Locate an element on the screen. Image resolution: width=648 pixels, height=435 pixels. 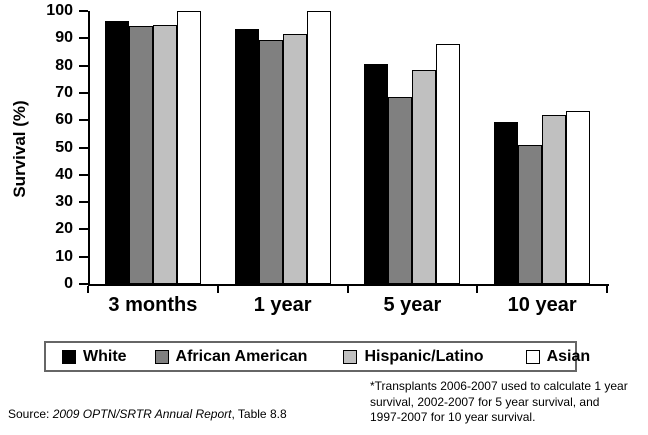
y-tick-label: 10 is located at coordinates (64, 256).